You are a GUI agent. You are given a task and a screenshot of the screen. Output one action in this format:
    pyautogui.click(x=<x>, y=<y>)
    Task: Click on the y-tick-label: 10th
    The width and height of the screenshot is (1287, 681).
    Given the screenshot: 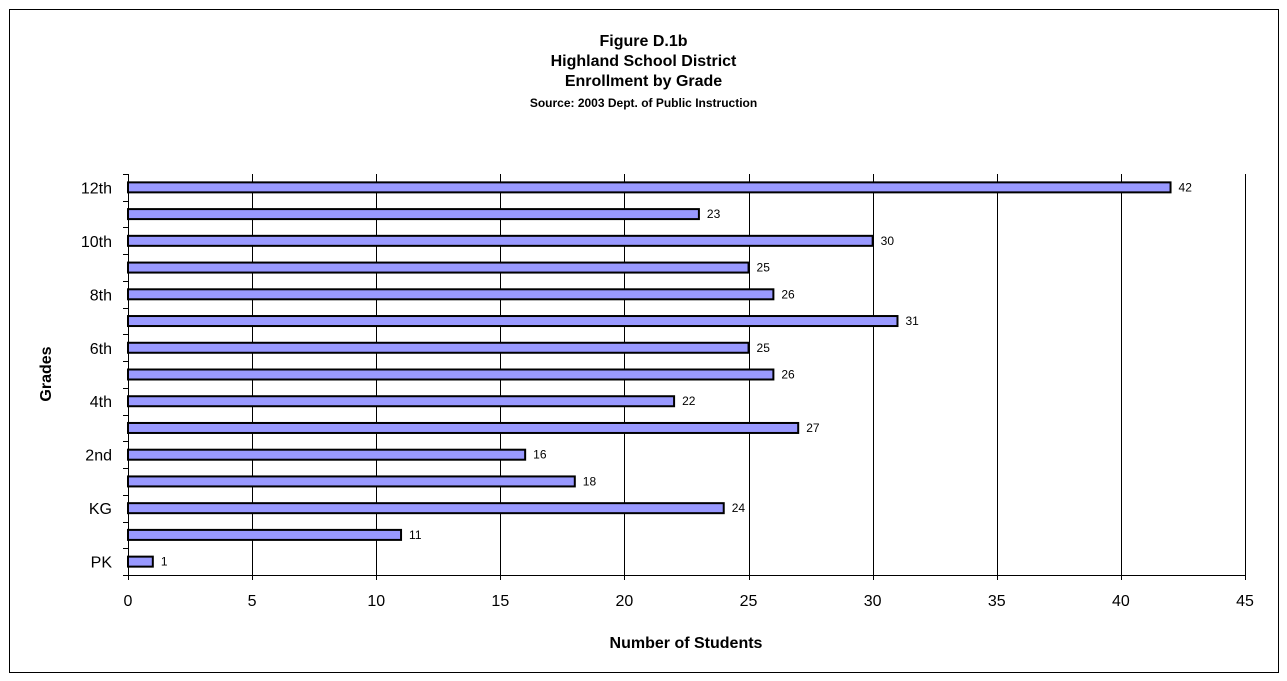 What is the action you would take?
    pyautogui.click(x=96, y=242)
    